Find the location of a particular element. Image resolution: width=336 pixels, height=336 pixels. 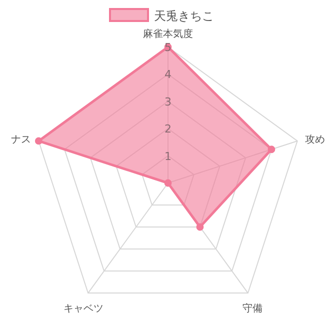

spoke-label: 守備 is located at coordinates (252, 308).